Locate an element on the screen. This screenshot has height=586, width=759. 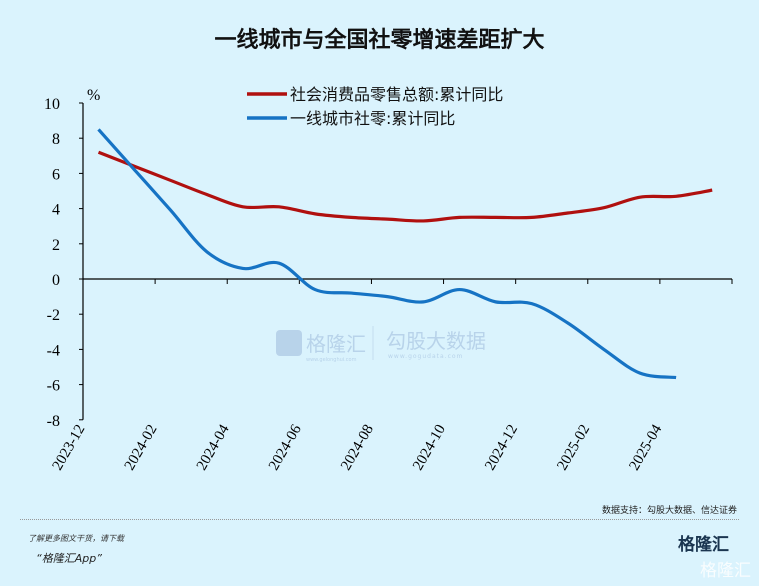
x-tick-label: 2024-08 is located at coordinates (357, 447).